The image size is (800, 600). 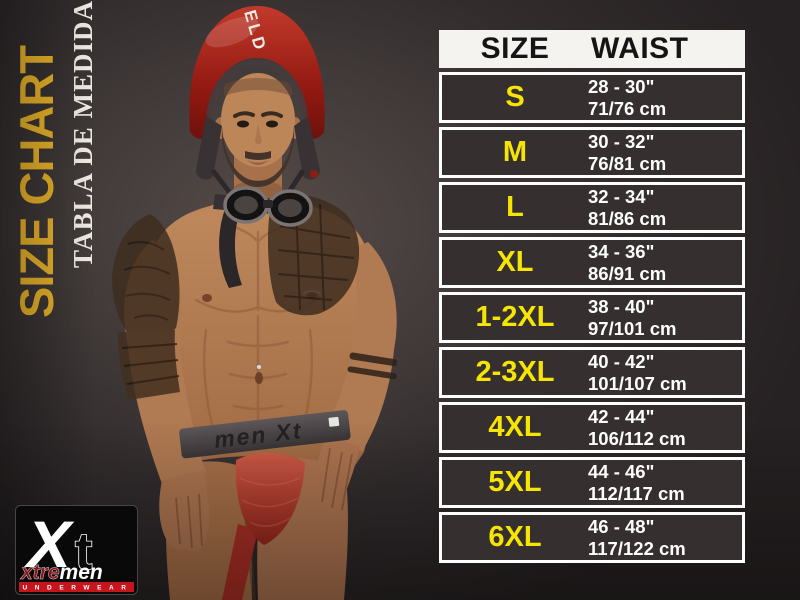 What do you see at coordinates (621, 86) in the screenshot?
I see `waist-inches: 28 - 30"` at bounding box center [621, 86].